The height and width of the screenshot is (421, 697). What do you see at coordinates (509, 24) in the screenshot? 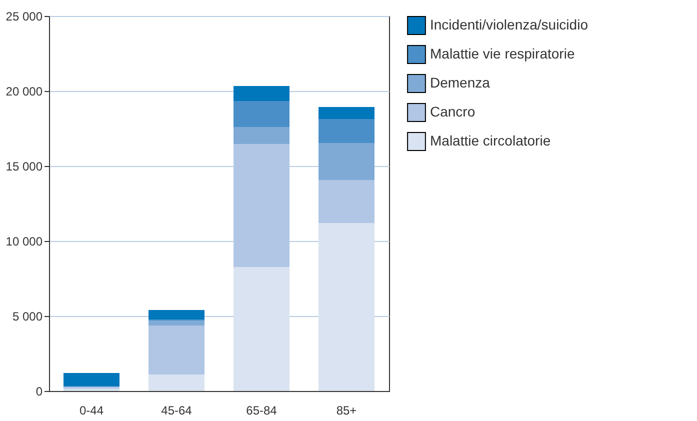
I see `legend-label: Incidenti/violenza/suicidio` at bounding box center [509, 24].